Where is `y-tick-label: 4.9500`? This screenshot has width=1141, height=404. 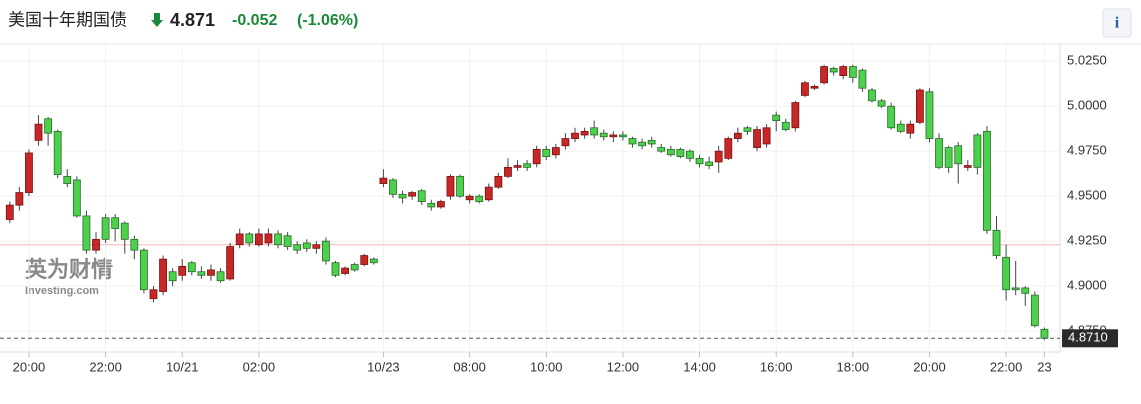
y-tick-label: 4.9500 is located at coordinates (1087, 195).